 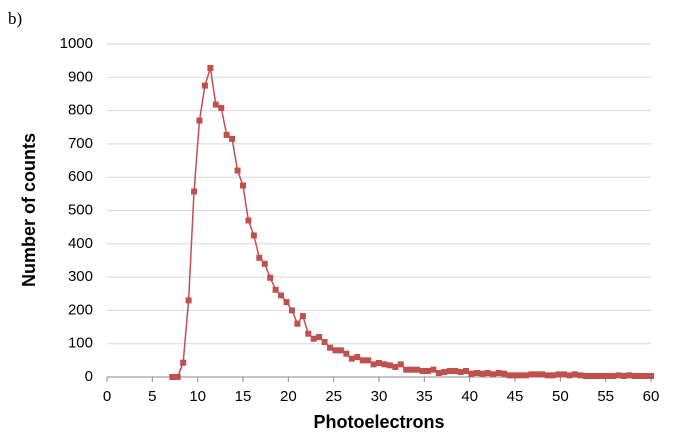 I want to click on y-tick-label: 100, so click(x=80, y=343).